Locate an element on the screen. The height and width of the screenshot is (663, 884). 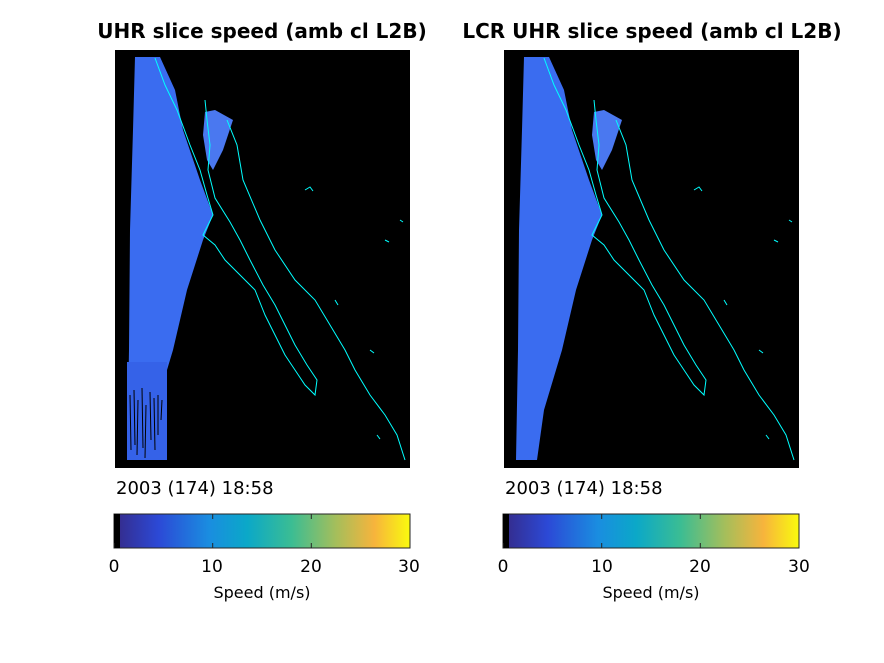
swath-low-region is located at coordinates (147, 411).